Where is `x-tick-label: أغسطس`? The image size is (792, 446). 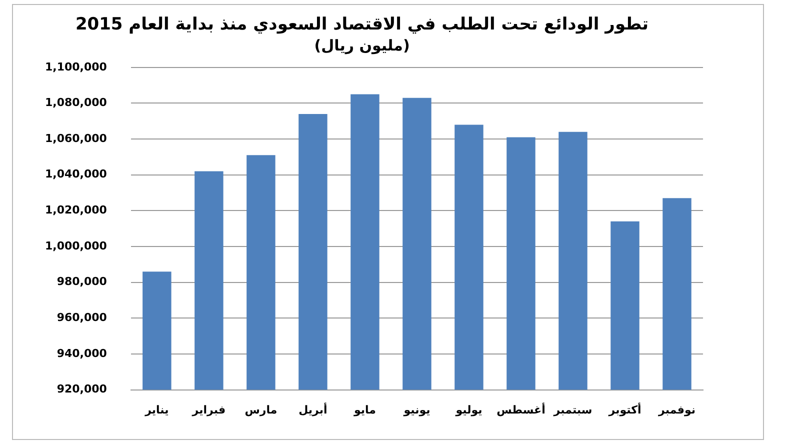
x-tick-label: أغسطس is located at coordinates (521, 409).